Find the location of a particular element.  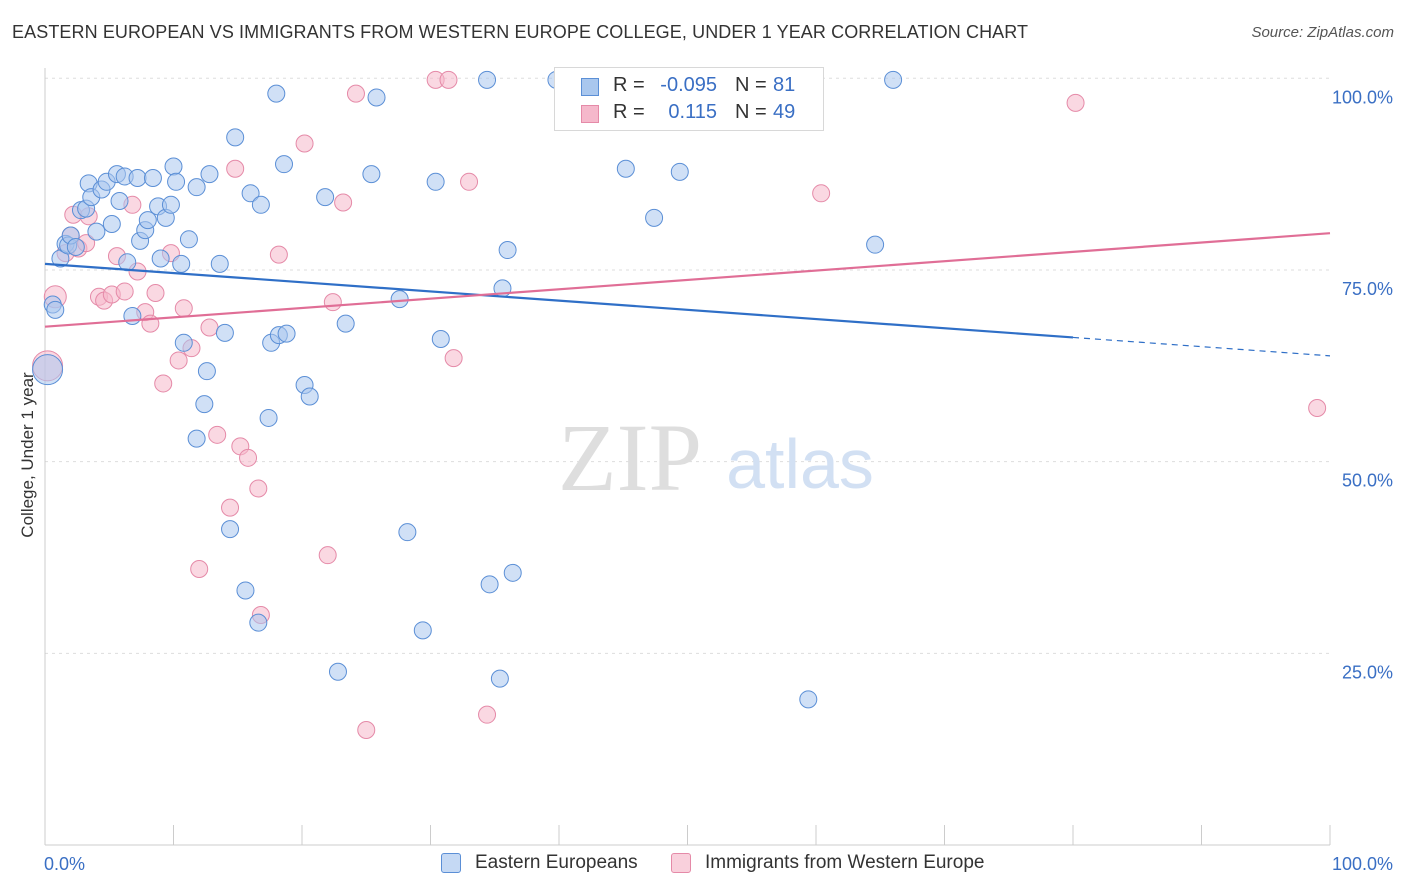

legend-row-eastern-europeans: R = -0.095 N = 81 is located at coordinates (689, 87).